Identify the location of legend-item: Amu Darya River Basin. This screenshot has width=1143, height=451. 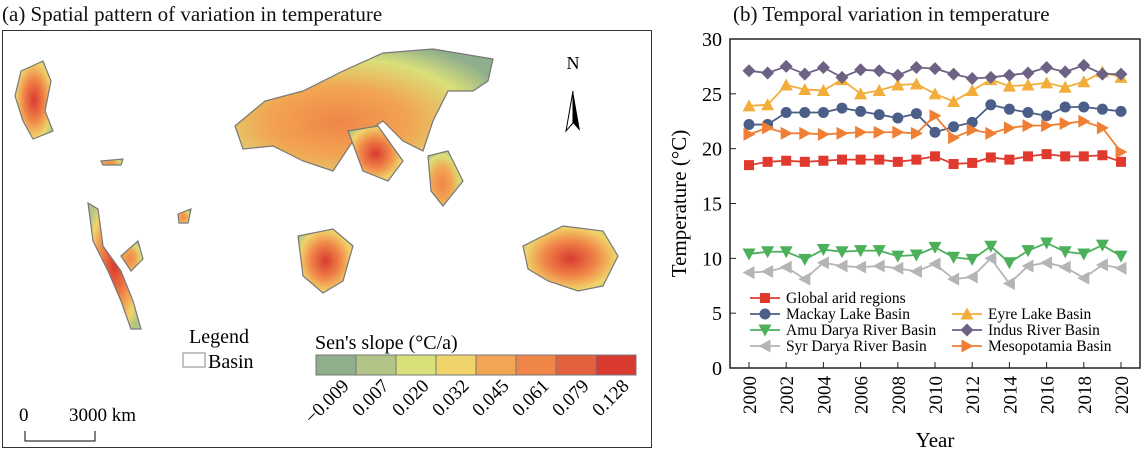
(843, 330).